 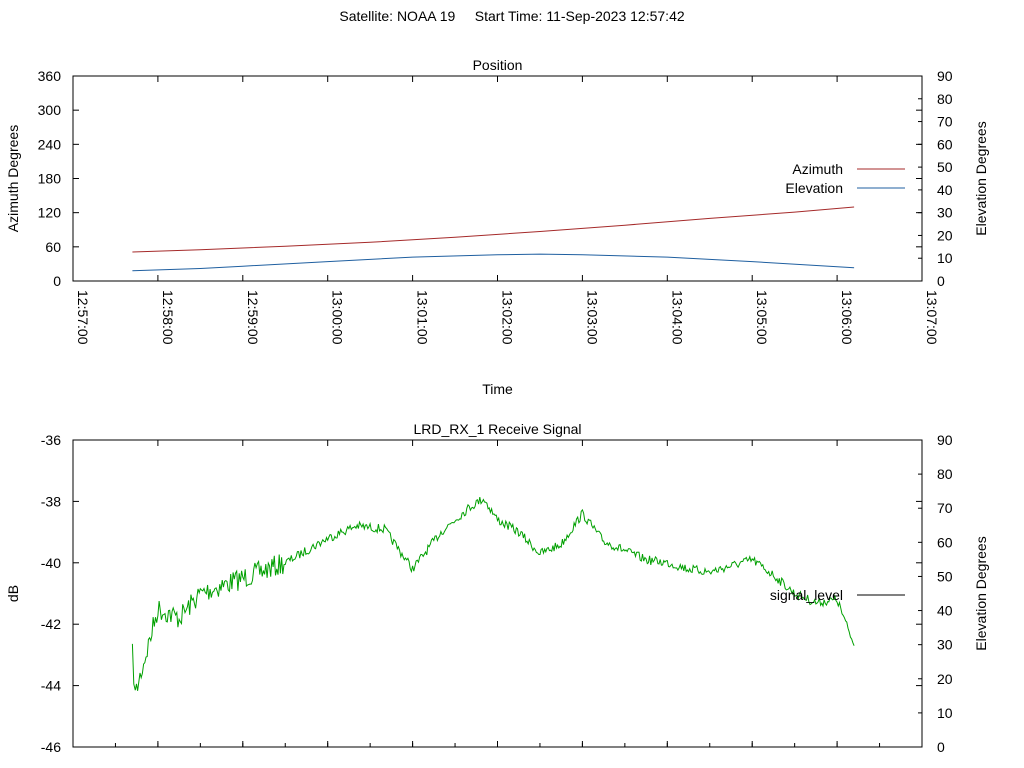 What do you see at coordinates (493, 262) in the screenshot?
I see `chart-1-series-line-elevation` at bounding box center [493, 262].